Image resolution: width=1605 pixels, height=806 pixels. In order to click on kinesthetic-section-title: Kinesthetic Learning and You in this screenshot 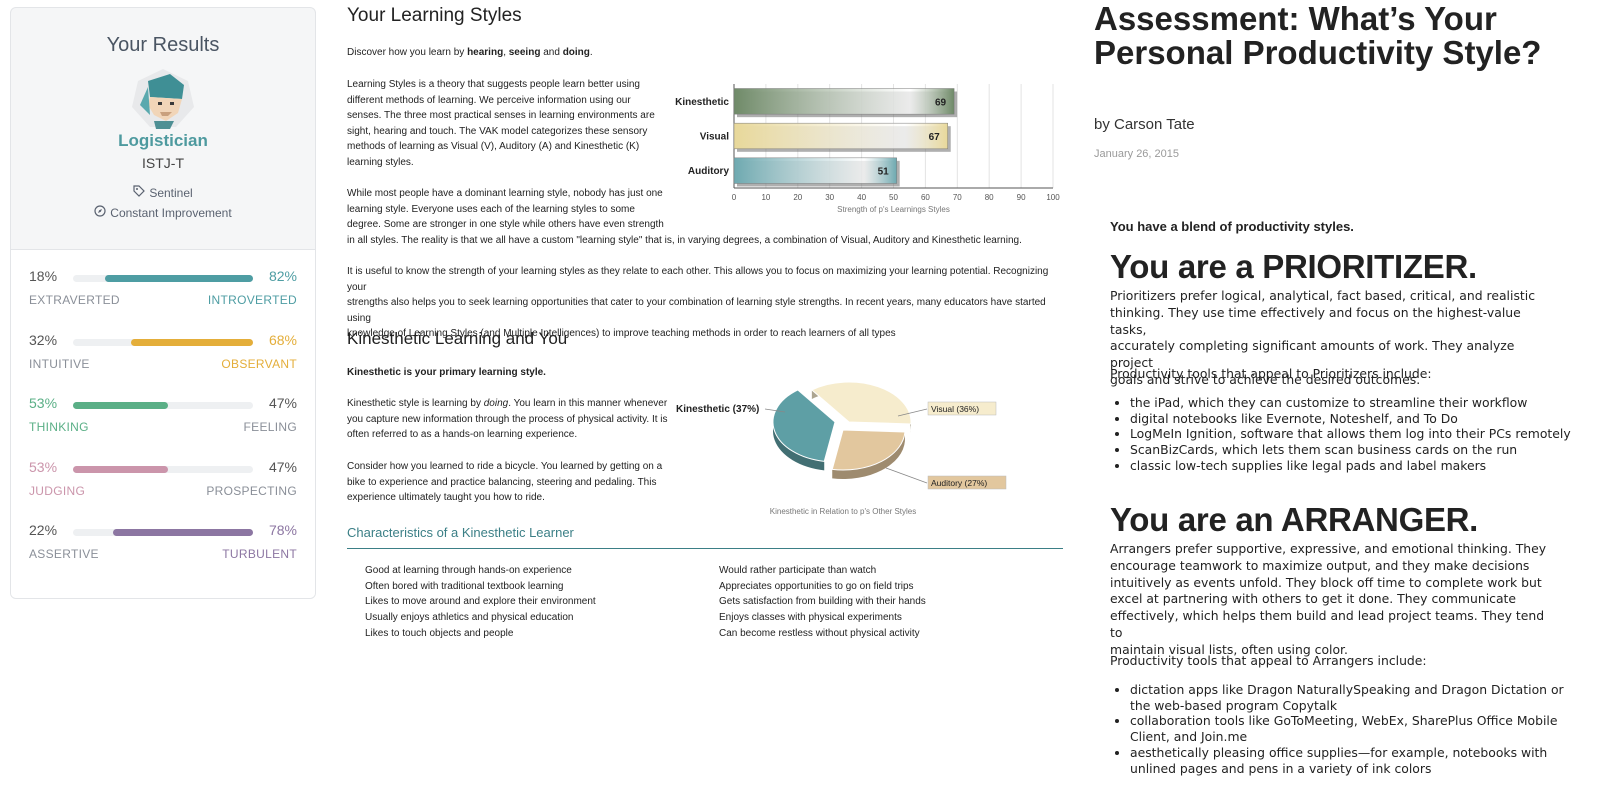, I will do `click(457, 338)`.